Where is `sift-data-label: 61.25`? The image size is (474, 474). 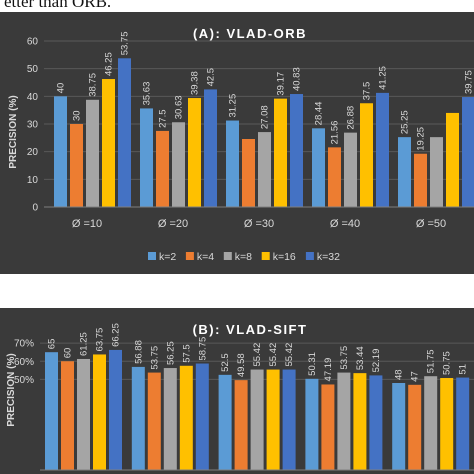 sift-data-label: 61.25 is located at coordinates (84, 344).